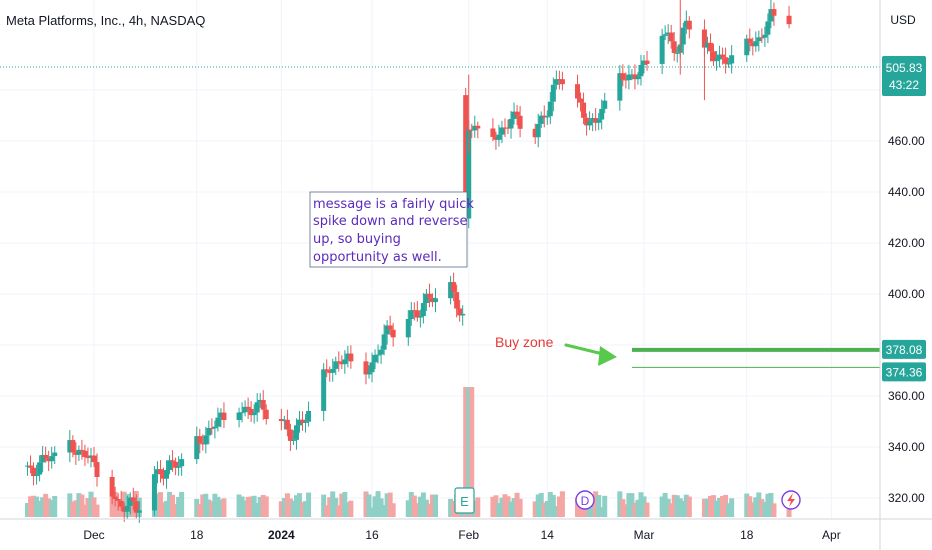  I want to click on lower-line-price: 374.36, so click(904, 372).